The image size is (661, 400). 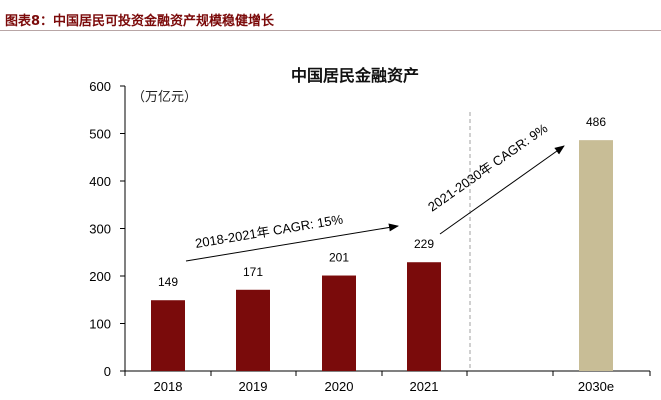 I want to click on bar-2030e, so click(x=596, y=255).